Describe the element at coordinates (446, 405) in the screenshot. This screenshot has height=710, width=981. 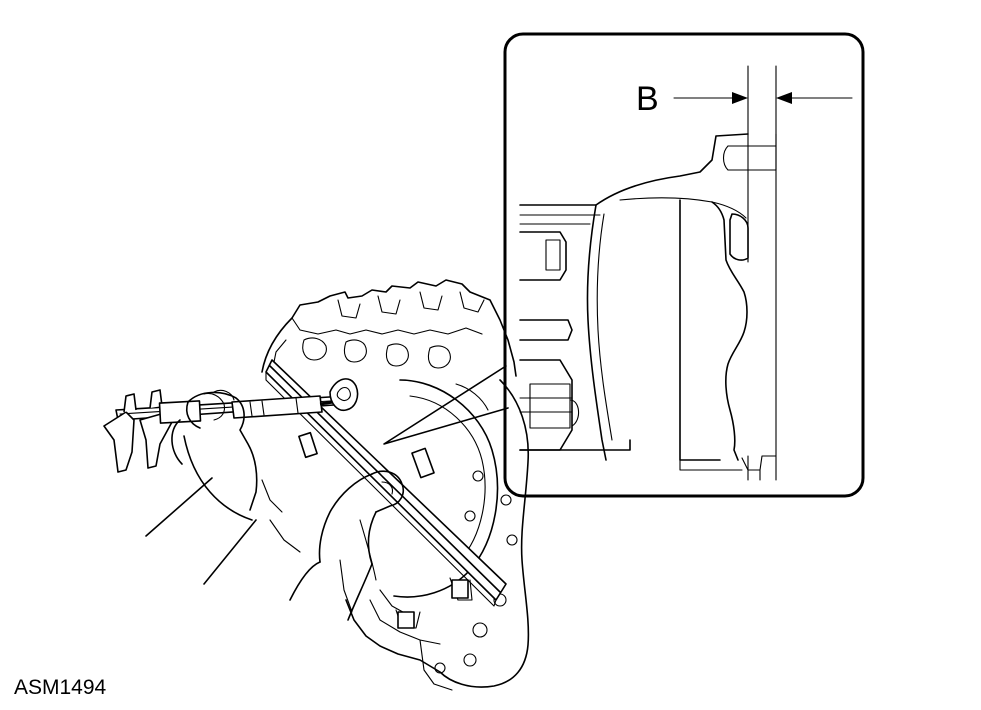
I see `callout-pointer` at that location.